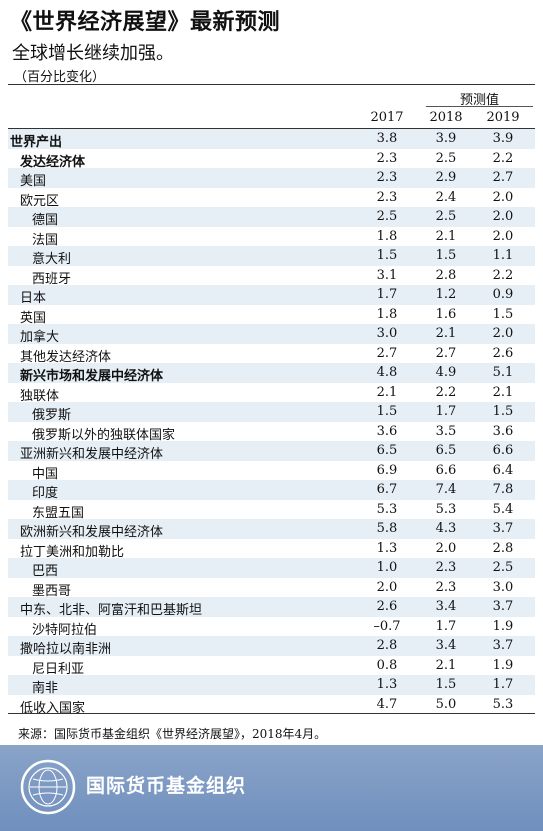 The width and height of the screenshot is (543, 831). Describe the element at coordinates (271, 412) in the screenshot. I see `table-row: 俄罗斯 1.5 1.7 1.5` at that location.